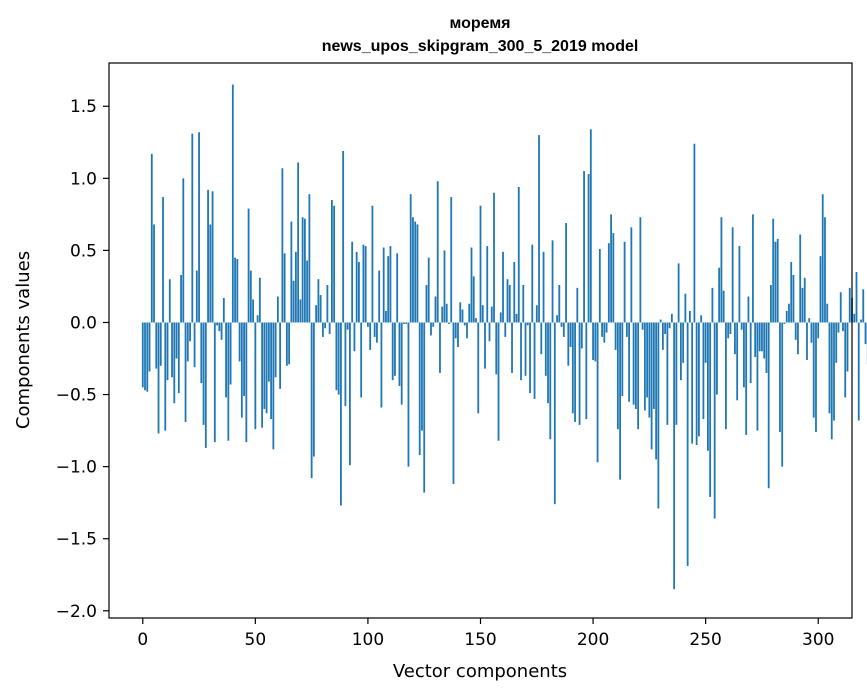 The width and height of the screenshot is (867, 696). I want to click on x-axis-label: Vector components, so click(480, 671).